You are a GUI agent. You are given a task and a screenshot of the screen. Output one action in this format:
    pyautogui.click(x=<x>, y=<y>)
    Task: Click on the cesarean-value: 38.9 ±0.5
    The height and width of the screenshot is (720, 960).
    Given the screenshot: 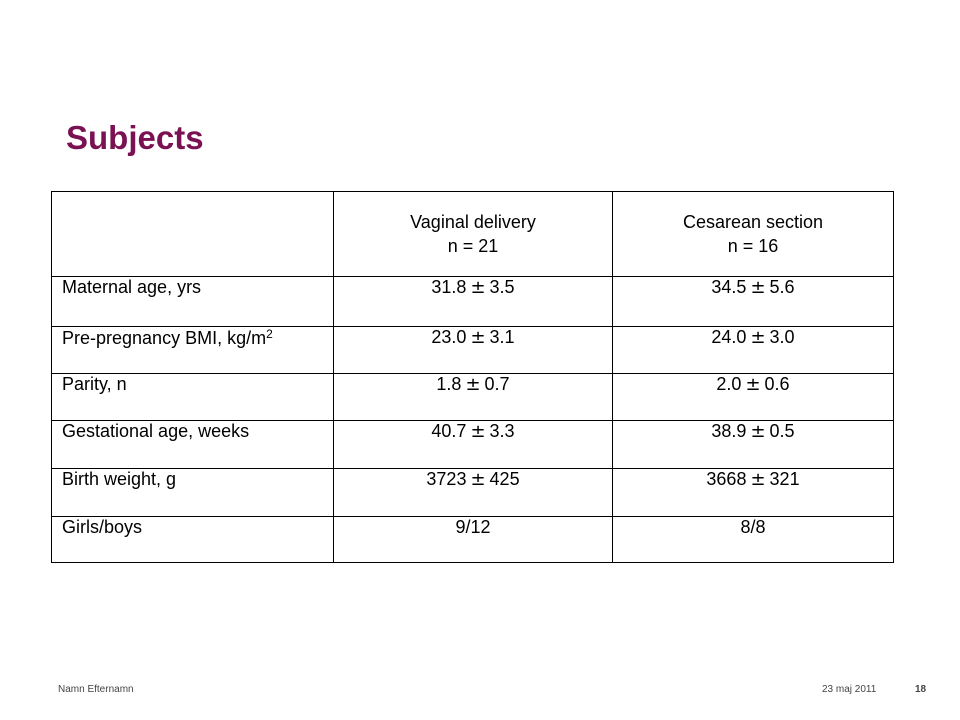 What is the action you would take?
    pyautogui.click(x=753, y=444)
    